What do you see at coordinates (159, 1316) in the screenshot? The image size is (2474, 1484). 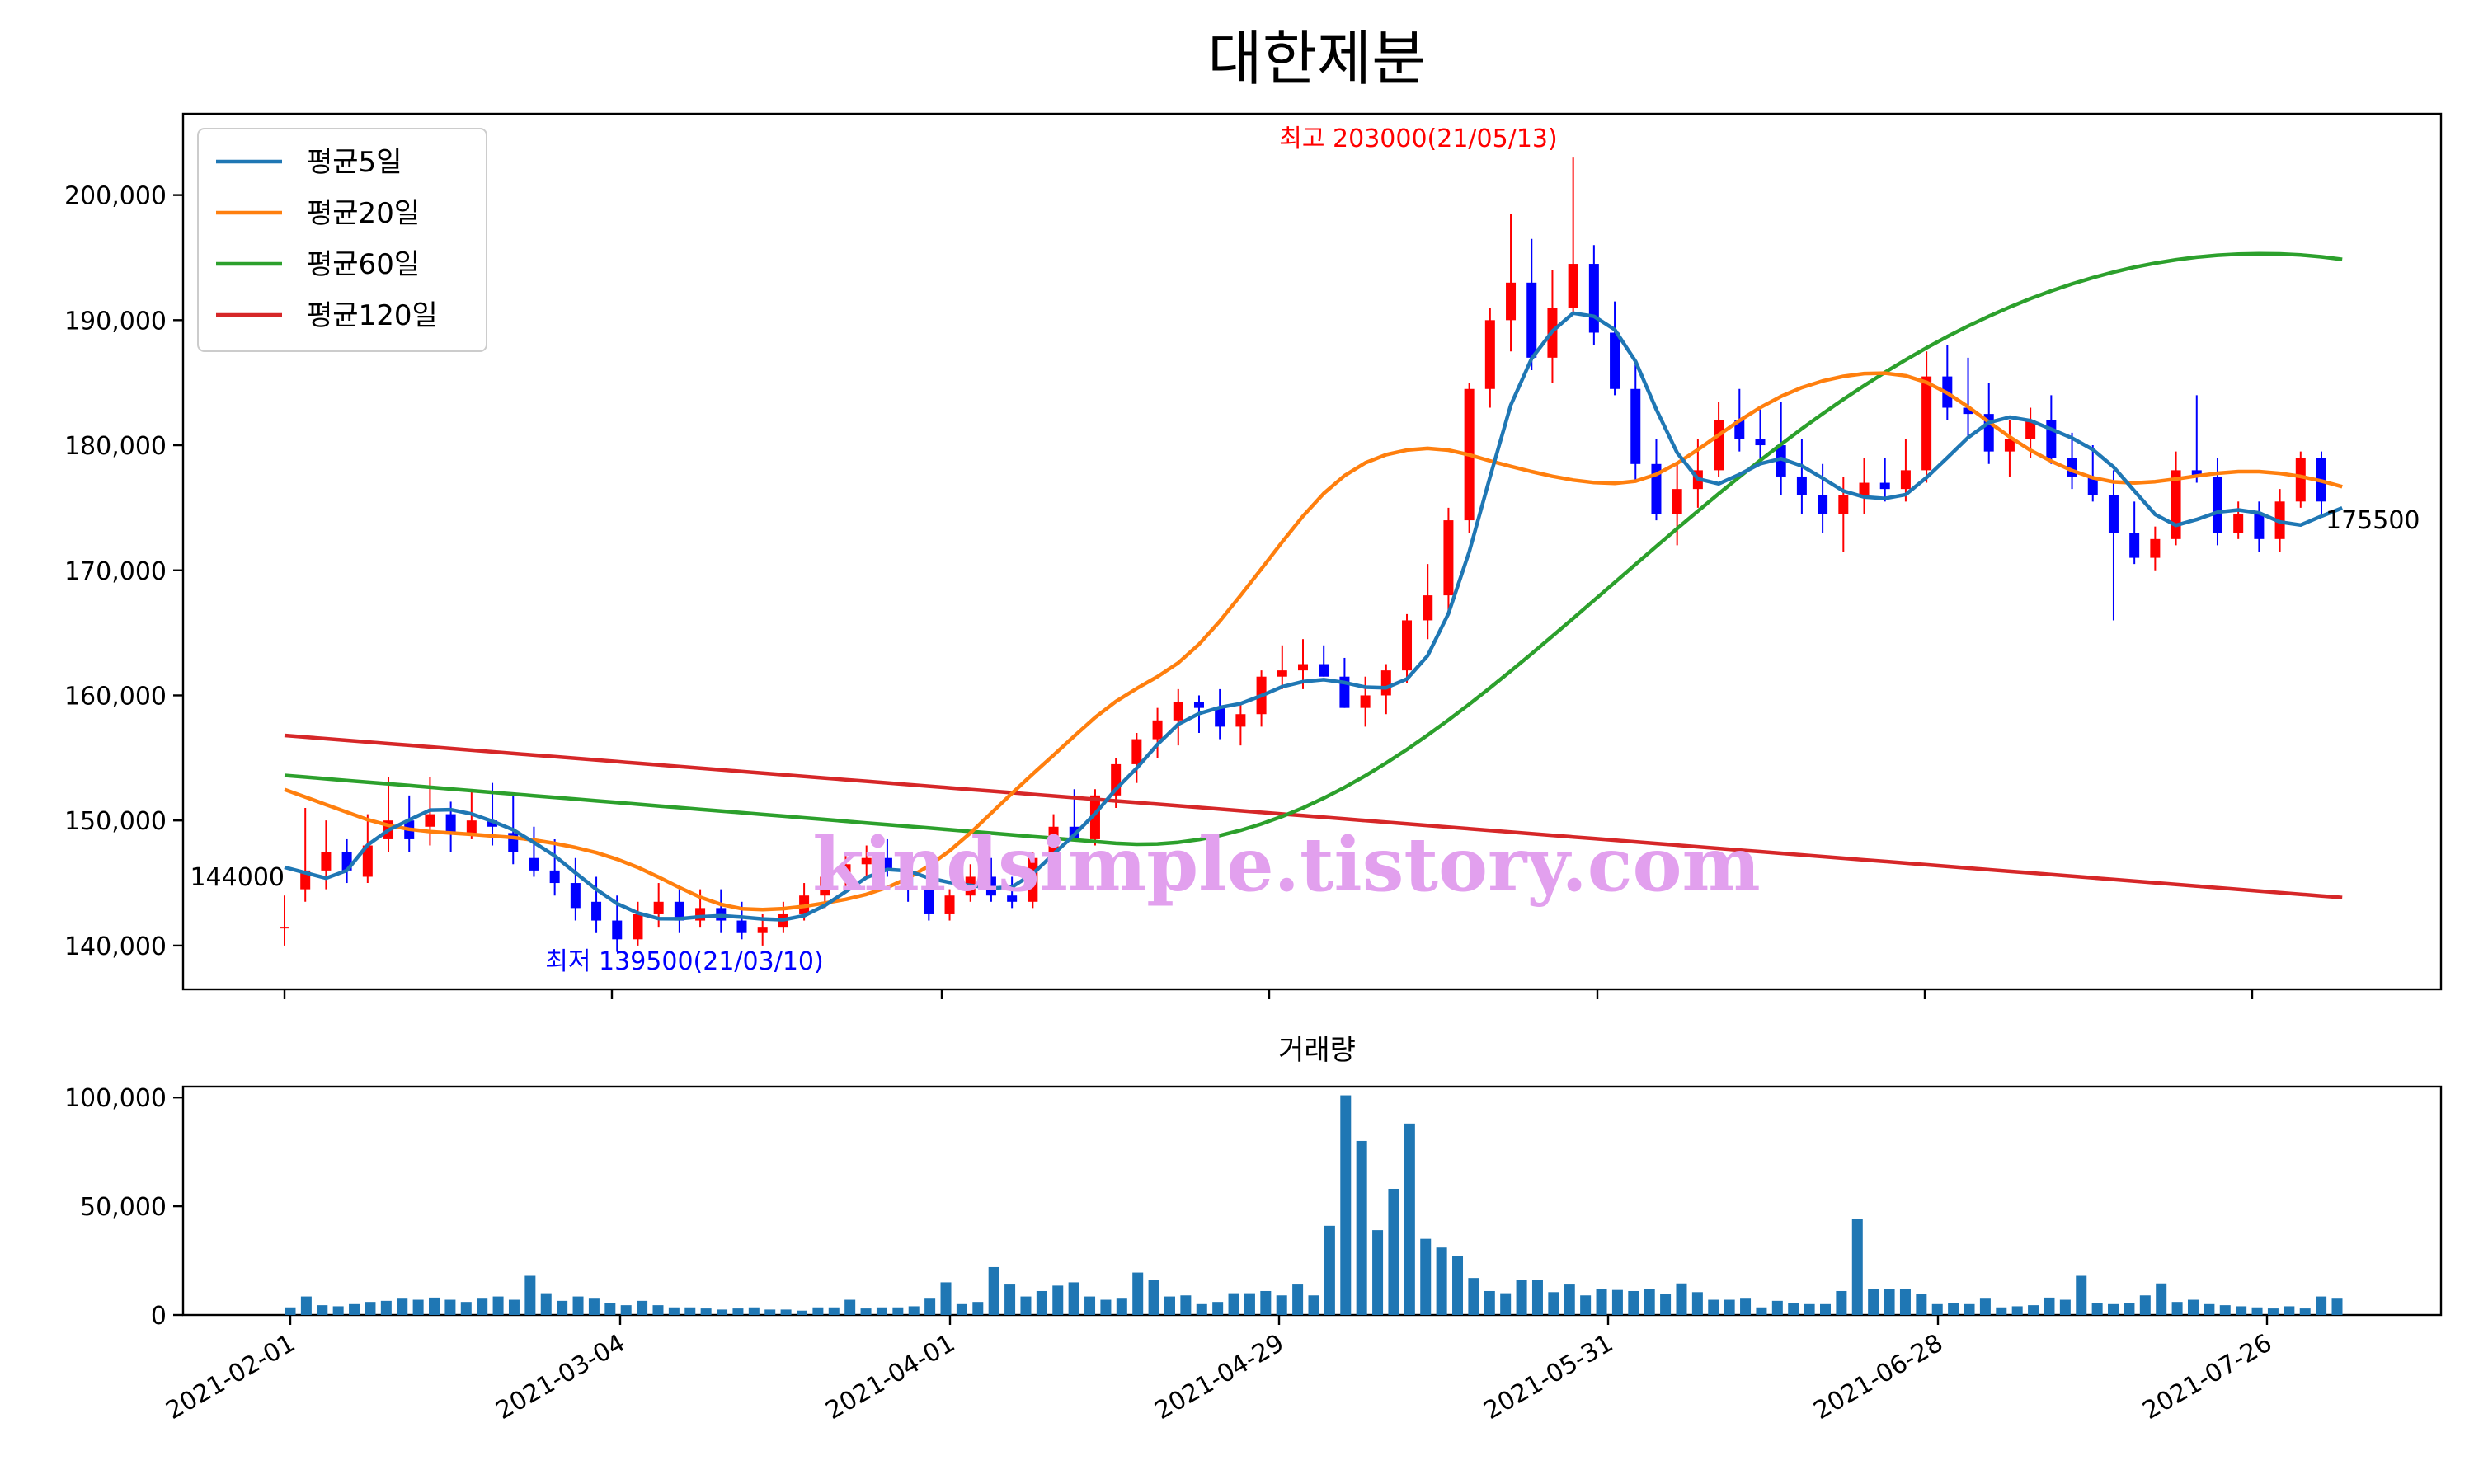 I see `volume-y-tick-label: 0` at bounding box center [159, 1316].